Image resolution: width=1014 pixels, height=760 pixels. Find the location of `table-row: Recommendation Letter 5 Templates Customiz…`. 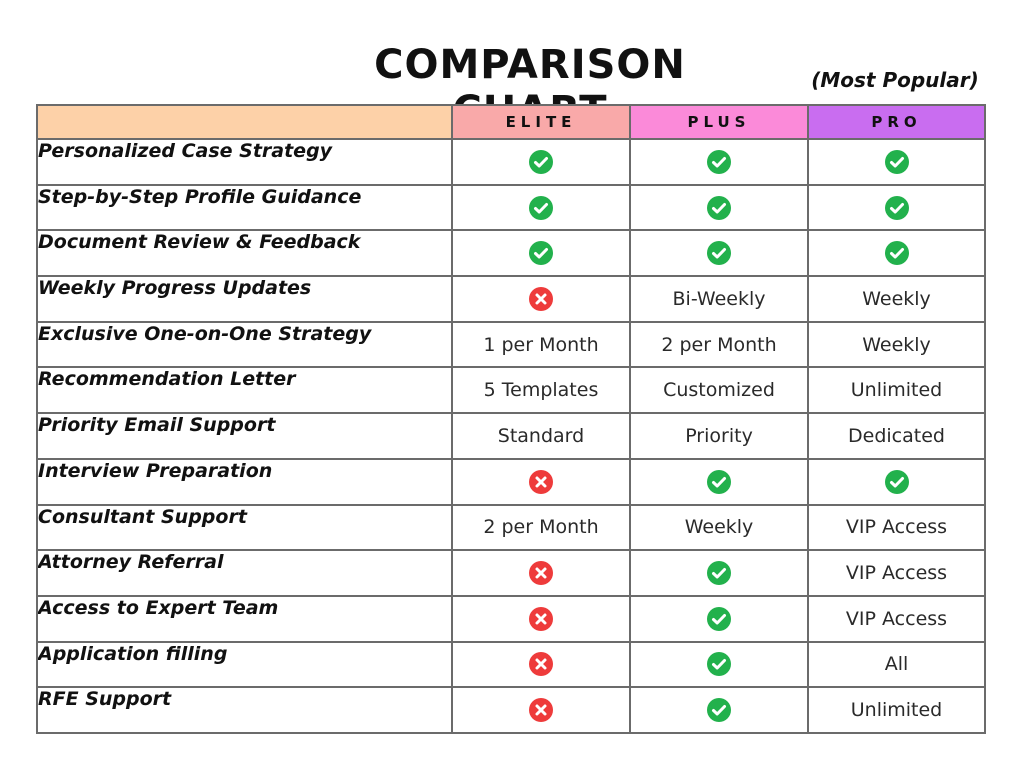

table-row: Recommendation Letter 5 Templates Customiz… is located at coordinates (511, 390).